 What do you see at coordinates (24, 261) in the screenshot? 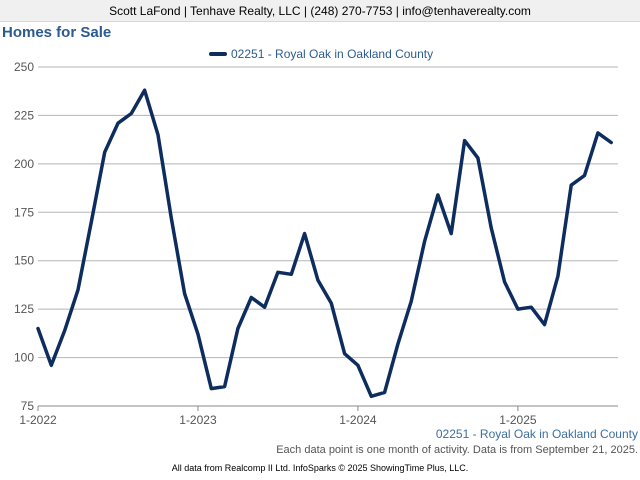
I see `y-tick-label: 150` at bounding box center [24, 261].